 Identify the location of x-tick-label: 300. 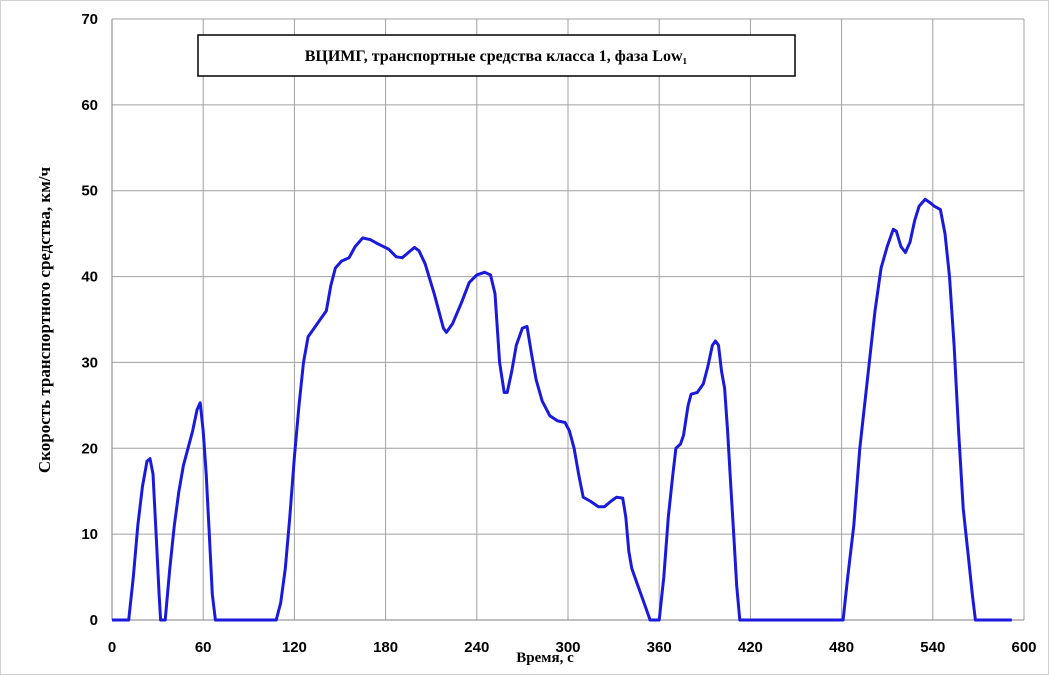
(567, 647).